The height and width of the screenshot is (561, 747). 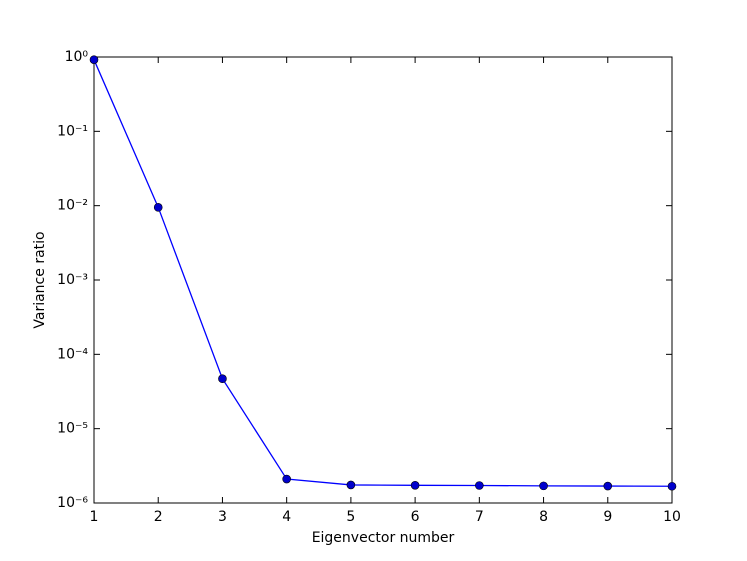 What do you see at coordinates (672, 517) in the screenshot?
I see `x-tick-label: 10` at bounding box center [672, 517].